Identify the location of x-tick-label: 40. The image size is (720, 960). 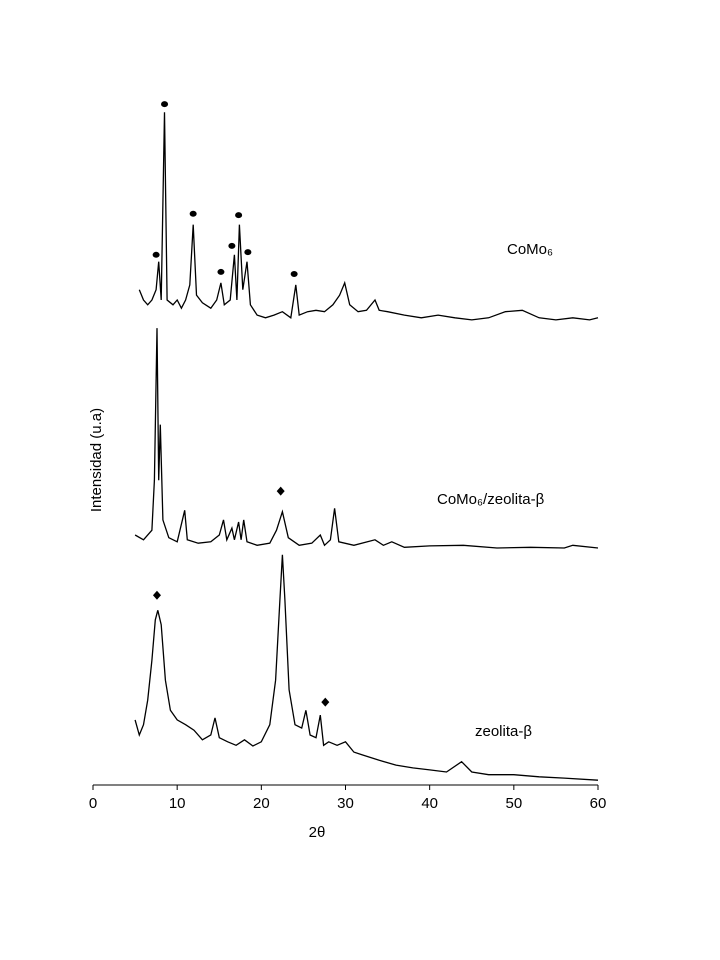
(429, 803).